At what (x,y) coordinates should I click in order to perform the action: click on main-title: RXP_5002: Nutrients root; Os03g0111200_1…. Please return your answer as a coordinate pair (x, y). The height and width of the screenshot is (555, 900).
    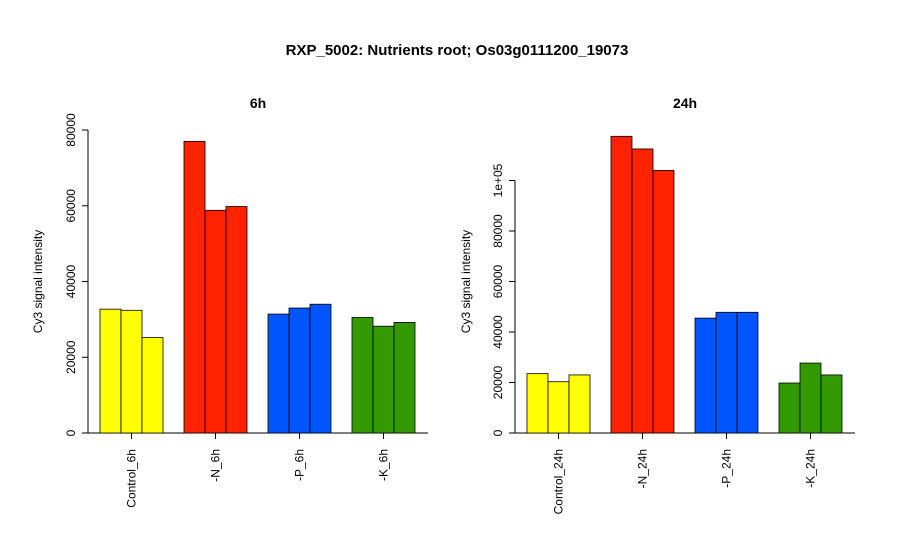
    Looking at the image, I should click on (457, 50).